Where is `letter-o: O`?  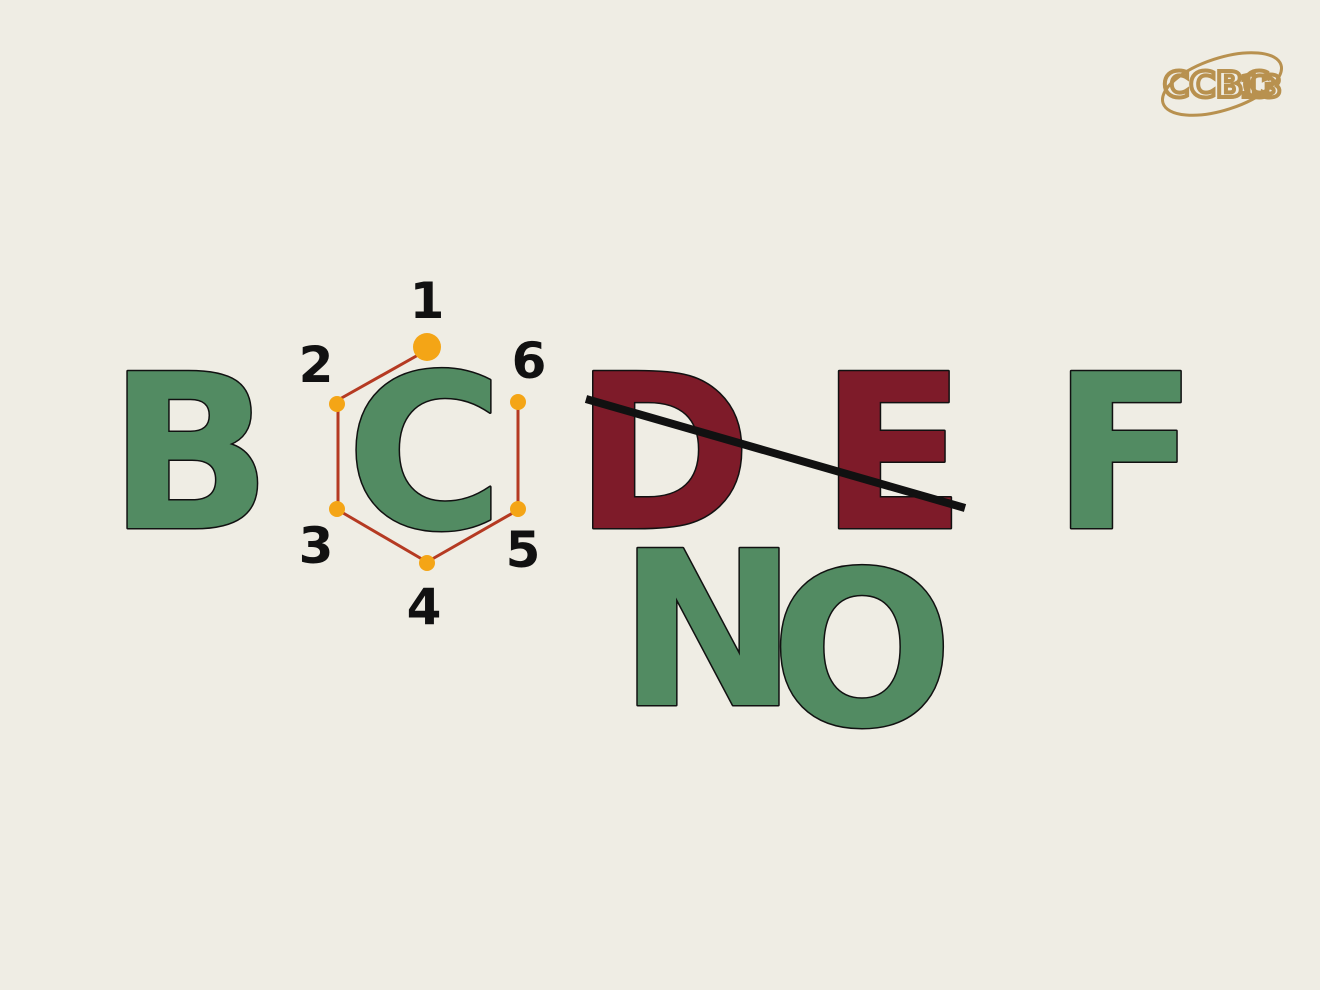 letter-o: O is located at coordinates (862, 650).